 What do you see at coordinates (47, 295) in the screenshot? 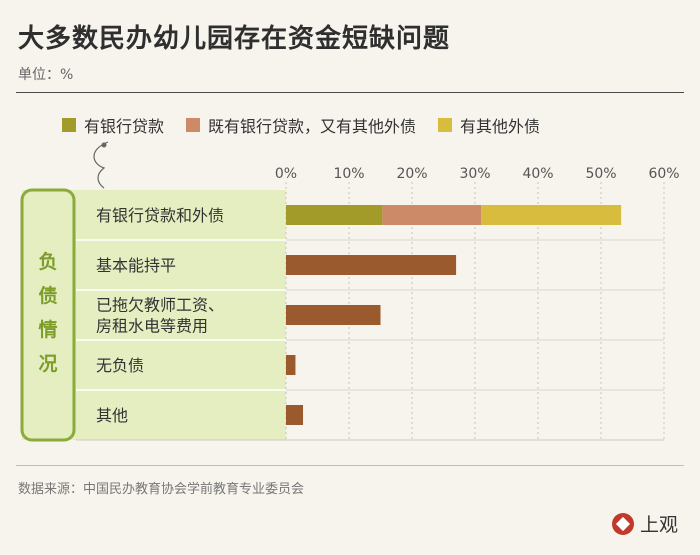
I see `group-label-char: 债` at bounding box center [47, 295].